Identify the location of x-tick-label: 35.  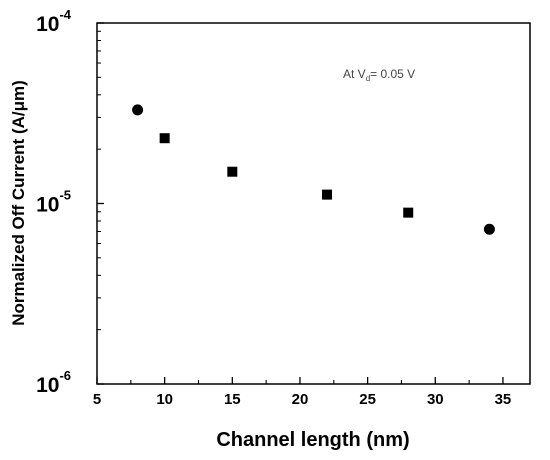
(503, 399).